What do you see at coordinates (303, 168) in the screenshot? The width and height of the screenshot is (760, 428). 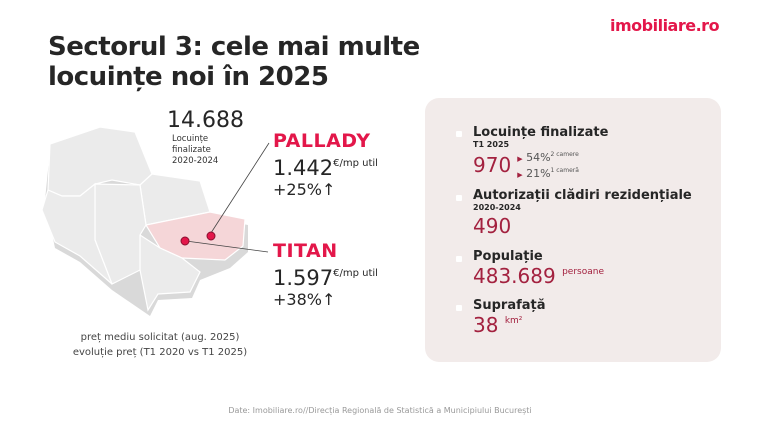 I see `price-value: 1.442` at bounding box center [303, 168].